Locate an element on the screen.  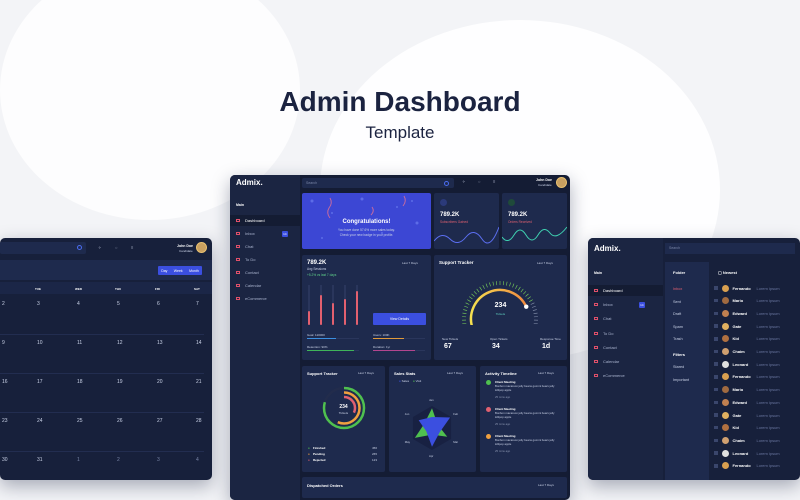
calendar-day: 14 is located at coordinates (199, 343).